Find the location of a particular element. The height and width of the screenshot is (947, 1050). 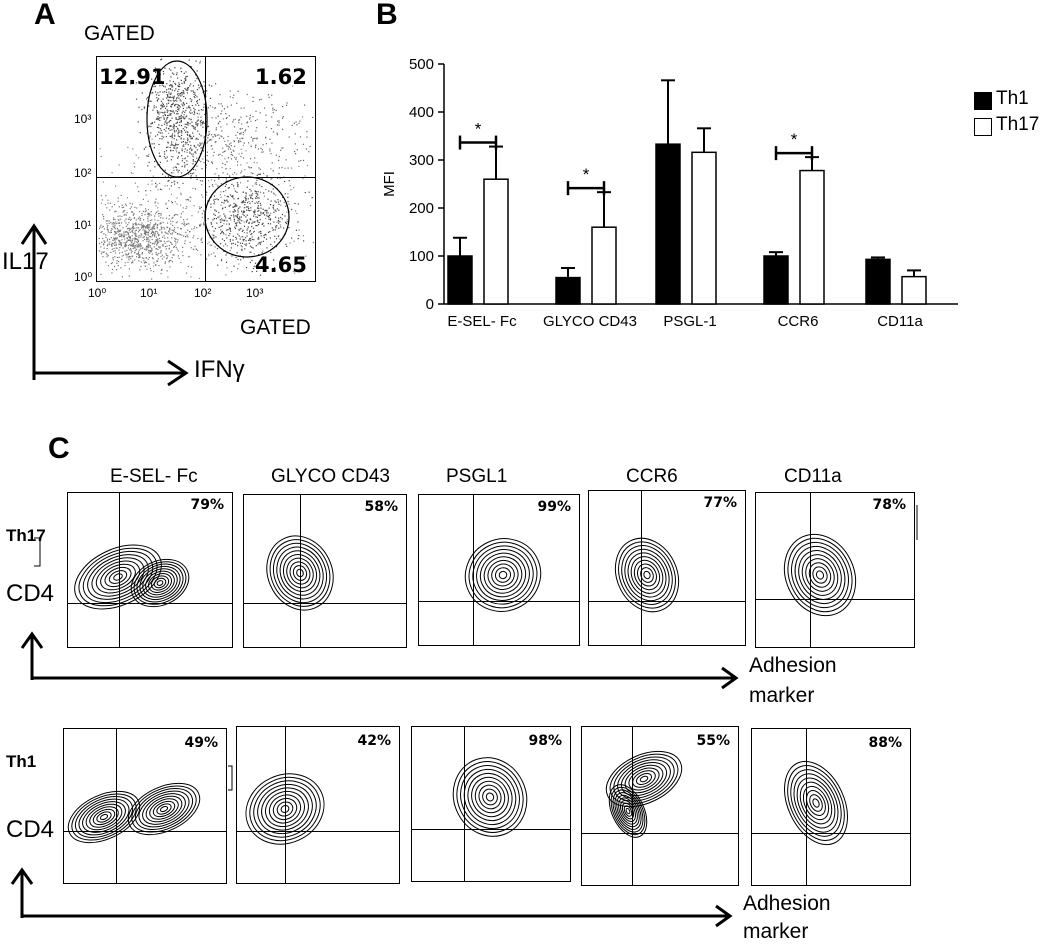

legend-th17-label: Th17 is located at coordinates (1018, 124).